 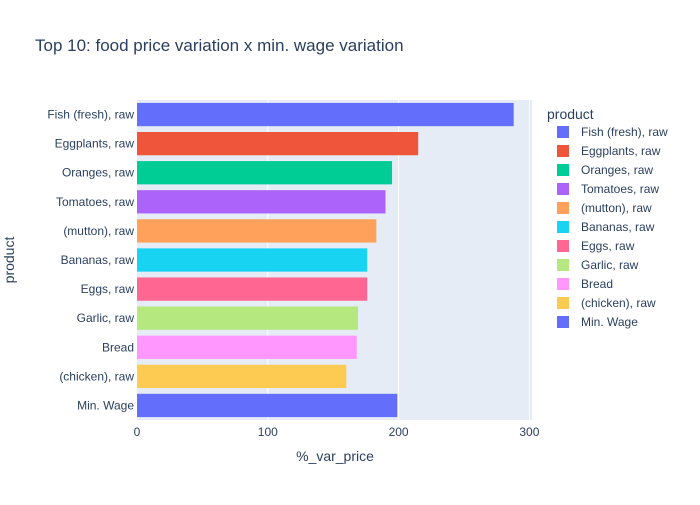 I want to click on y-tick-label: Min. Wage, so click(x=105, y=405).